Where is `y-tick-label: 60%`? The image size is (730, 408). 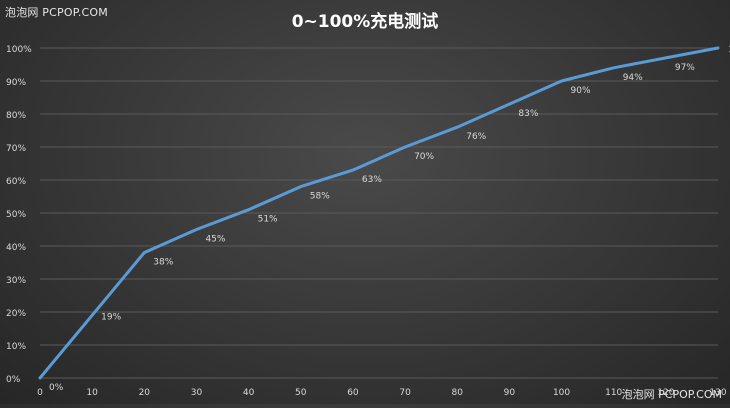 y-tick-label: 60% is located at coordinates (16, 182).